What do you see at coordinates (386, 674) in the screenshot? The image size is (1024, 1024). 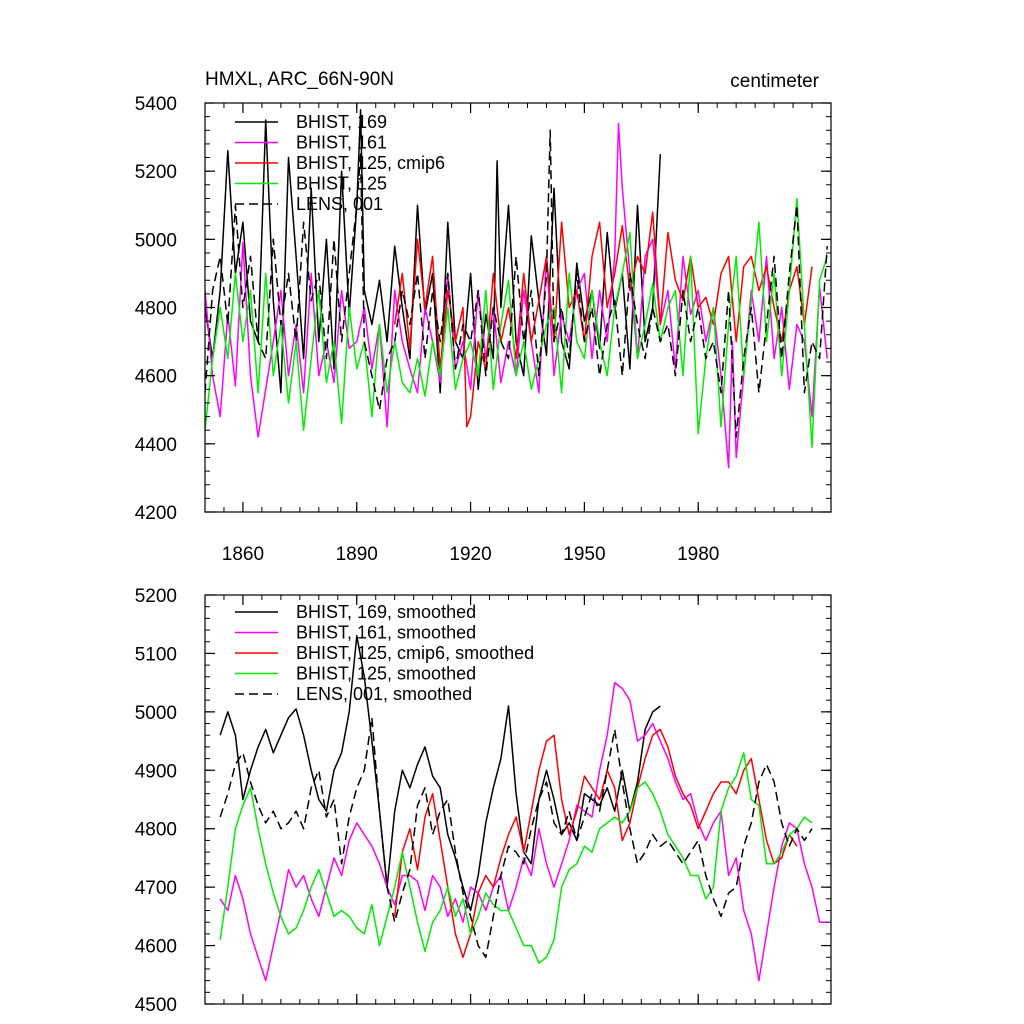 I see `legend-label: BHIST, 125, smoothed` at bounding box center [386, 674].